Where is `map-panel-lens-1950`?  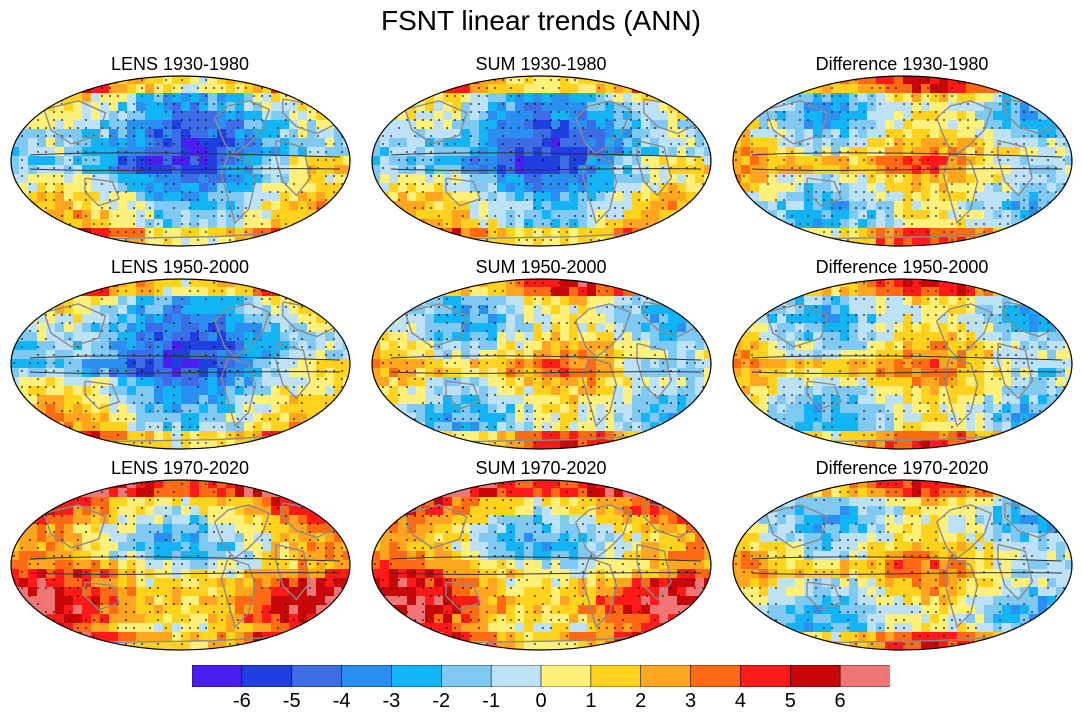 map-panel-lens-1950 is located at coordinates (180, 364).